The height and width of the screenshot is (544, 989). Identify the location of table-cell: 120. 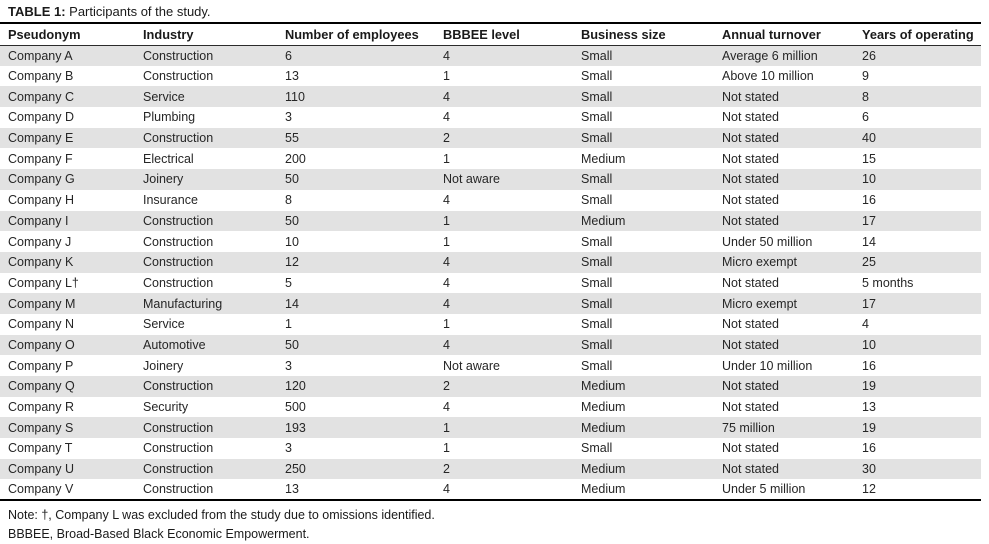
(295, 386).